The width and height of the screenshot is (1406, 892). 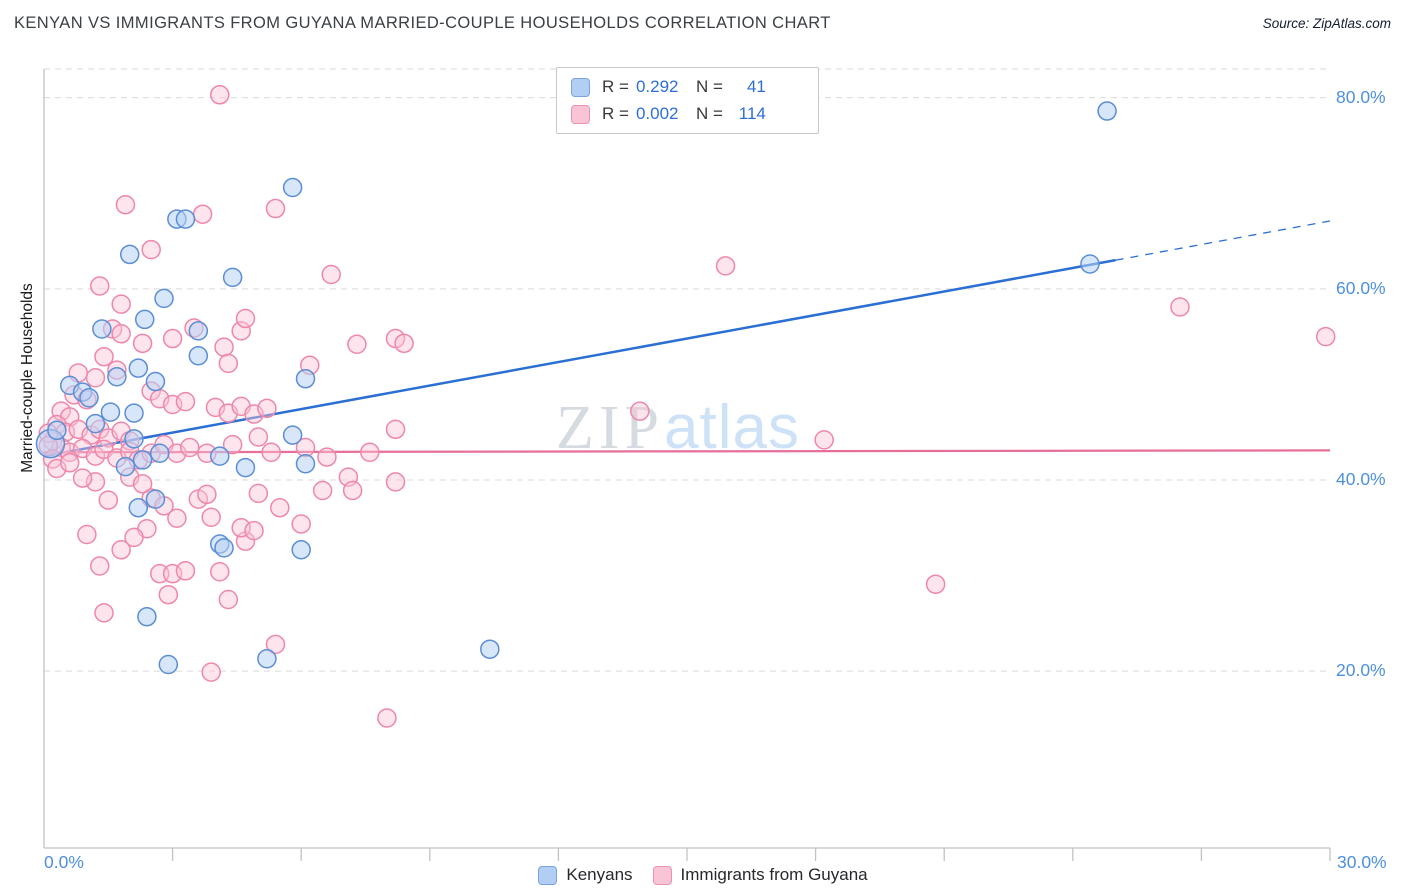 What do you see at coordinates (615, 86) in the screenshot?
I see `r-label: R =` at bounding box center [615, 86].